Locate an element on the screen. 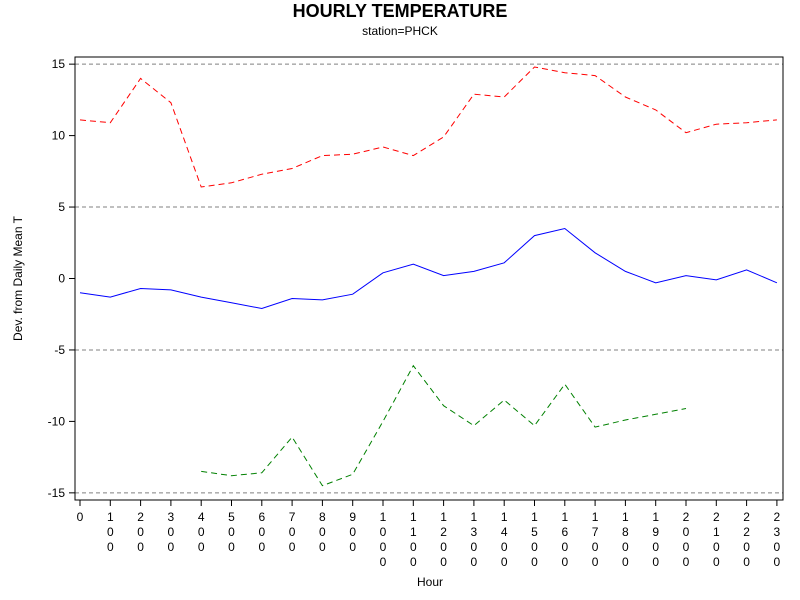  y-axis-label: Dev. from Daily Mean T is located at coordinates (18, 278).